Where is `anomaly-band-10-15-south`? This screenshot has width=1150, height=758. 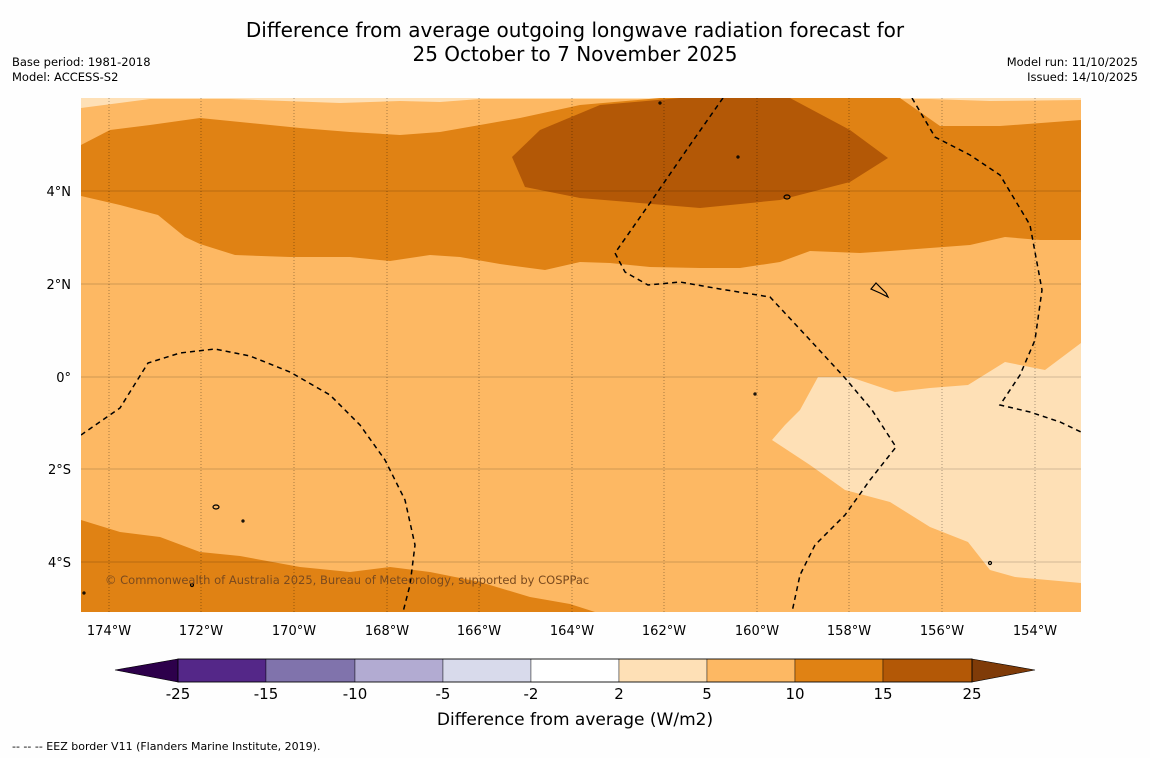
anomaly-band-10-15-south is located at coordinates (338, 566).